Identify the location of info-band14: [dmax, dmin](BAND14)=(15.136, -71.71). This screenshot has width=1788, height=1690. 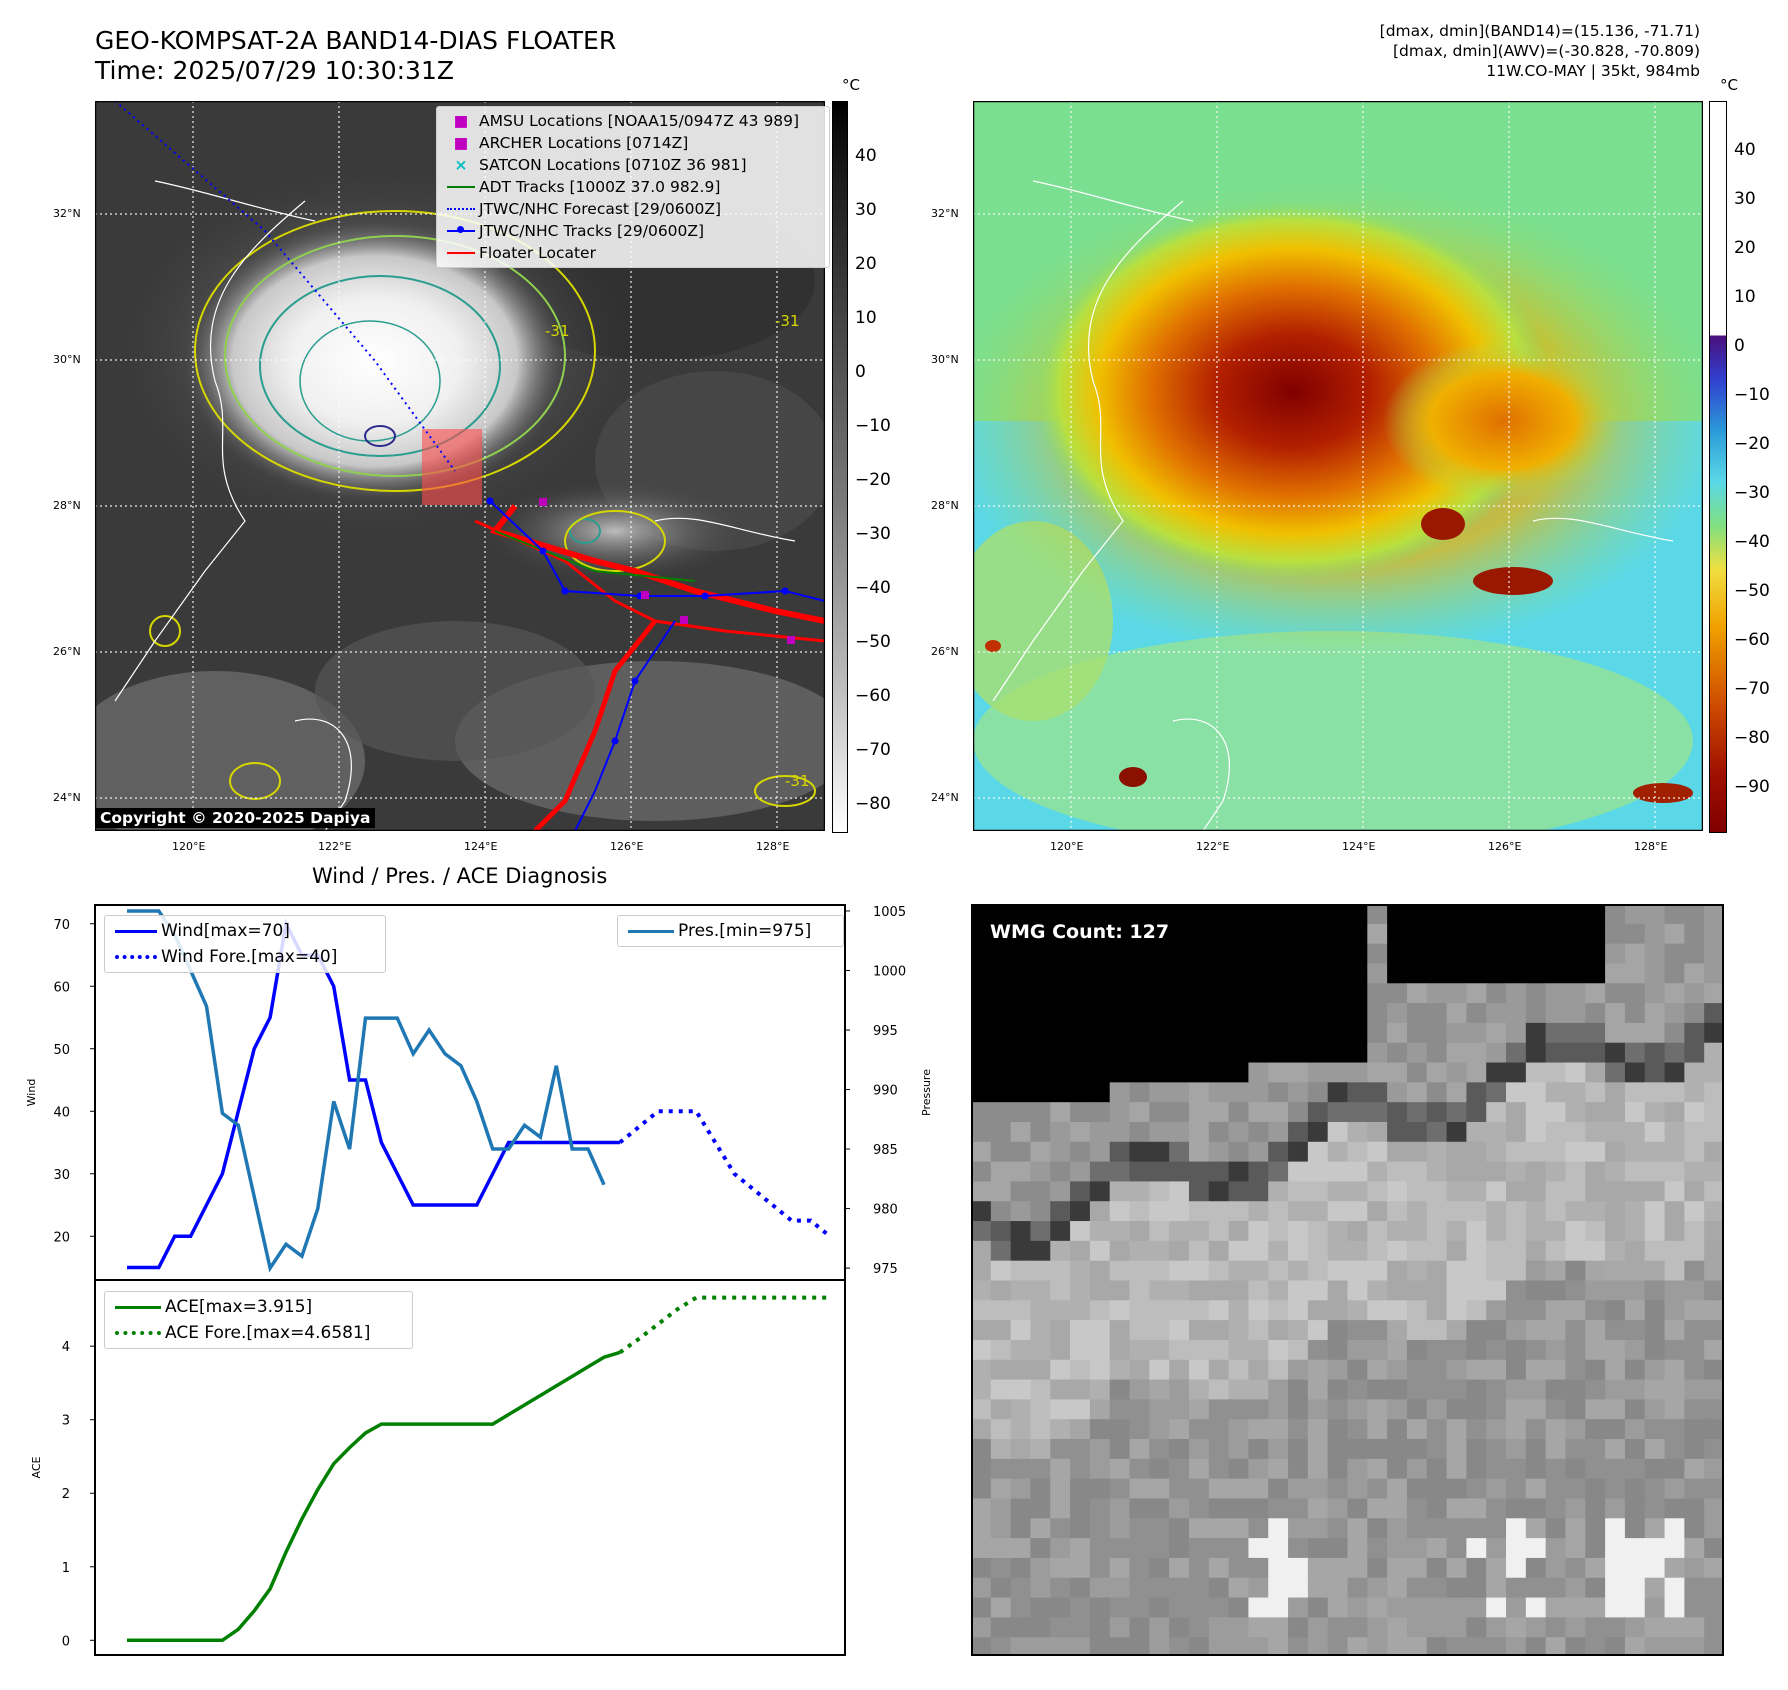
(1539, 31).